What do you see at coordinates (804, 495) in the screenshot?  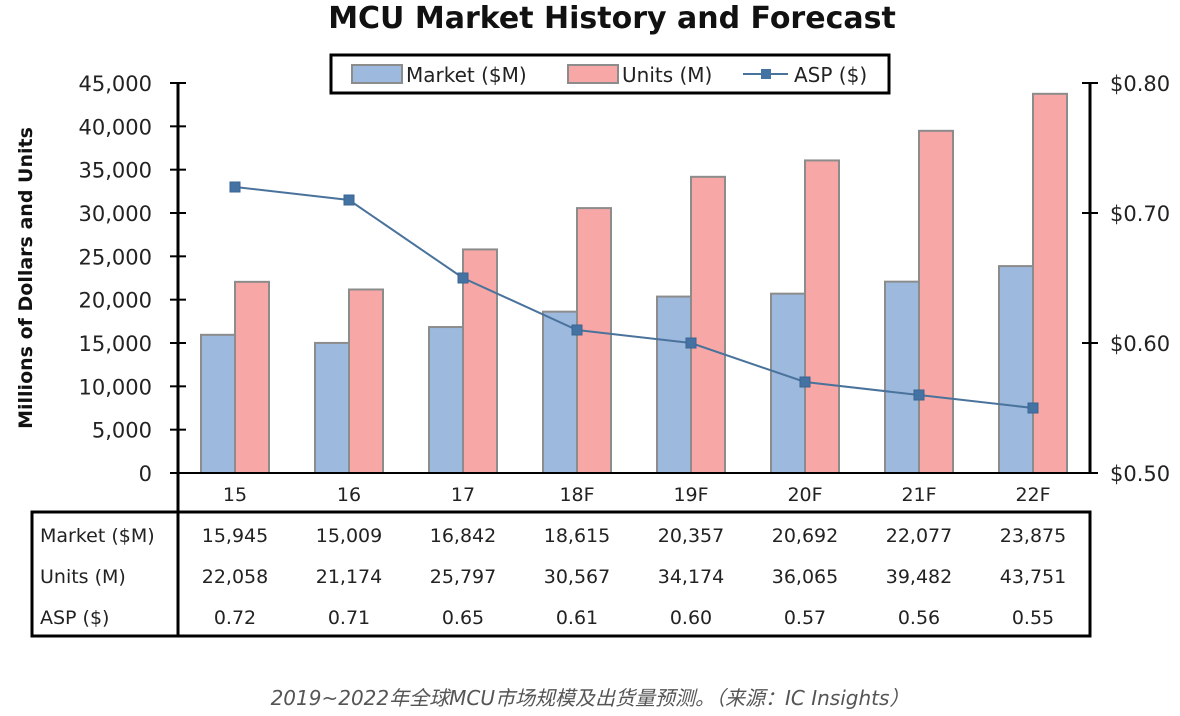 I see `x-tick-label: 20F` at bounding box center [804, 495].